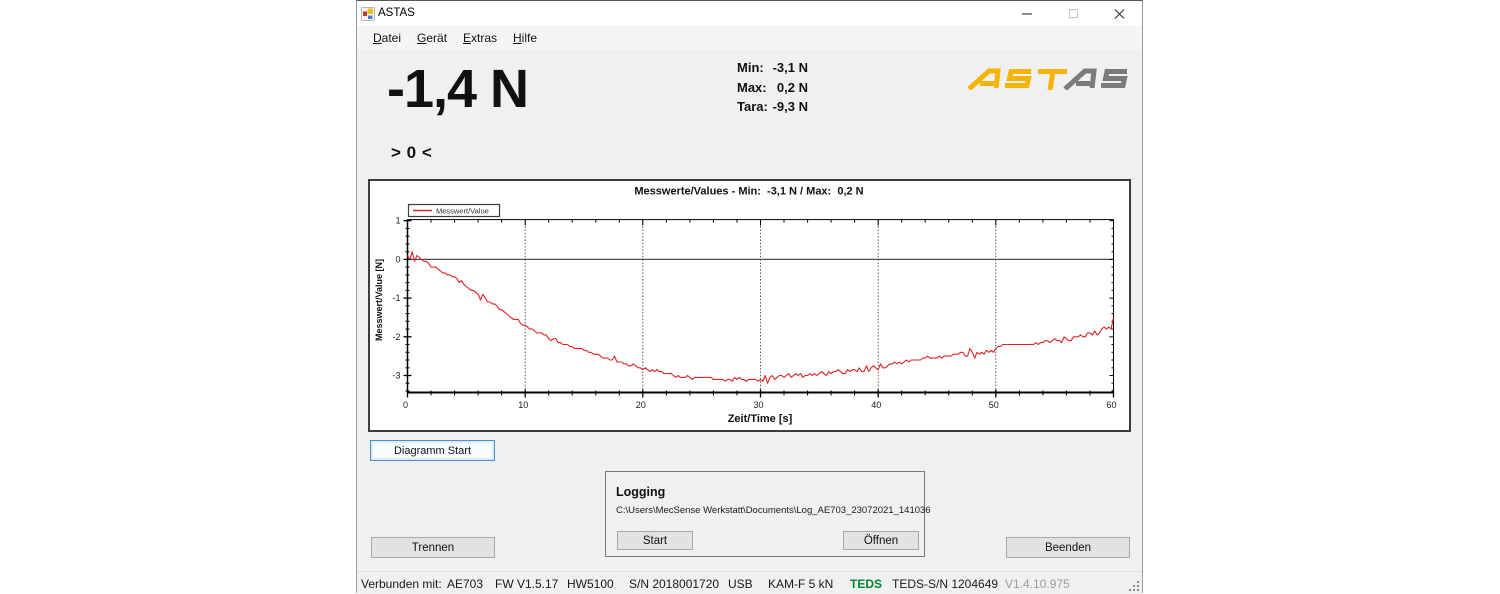  I want to click on svg-text: 20, so click(641, 405).